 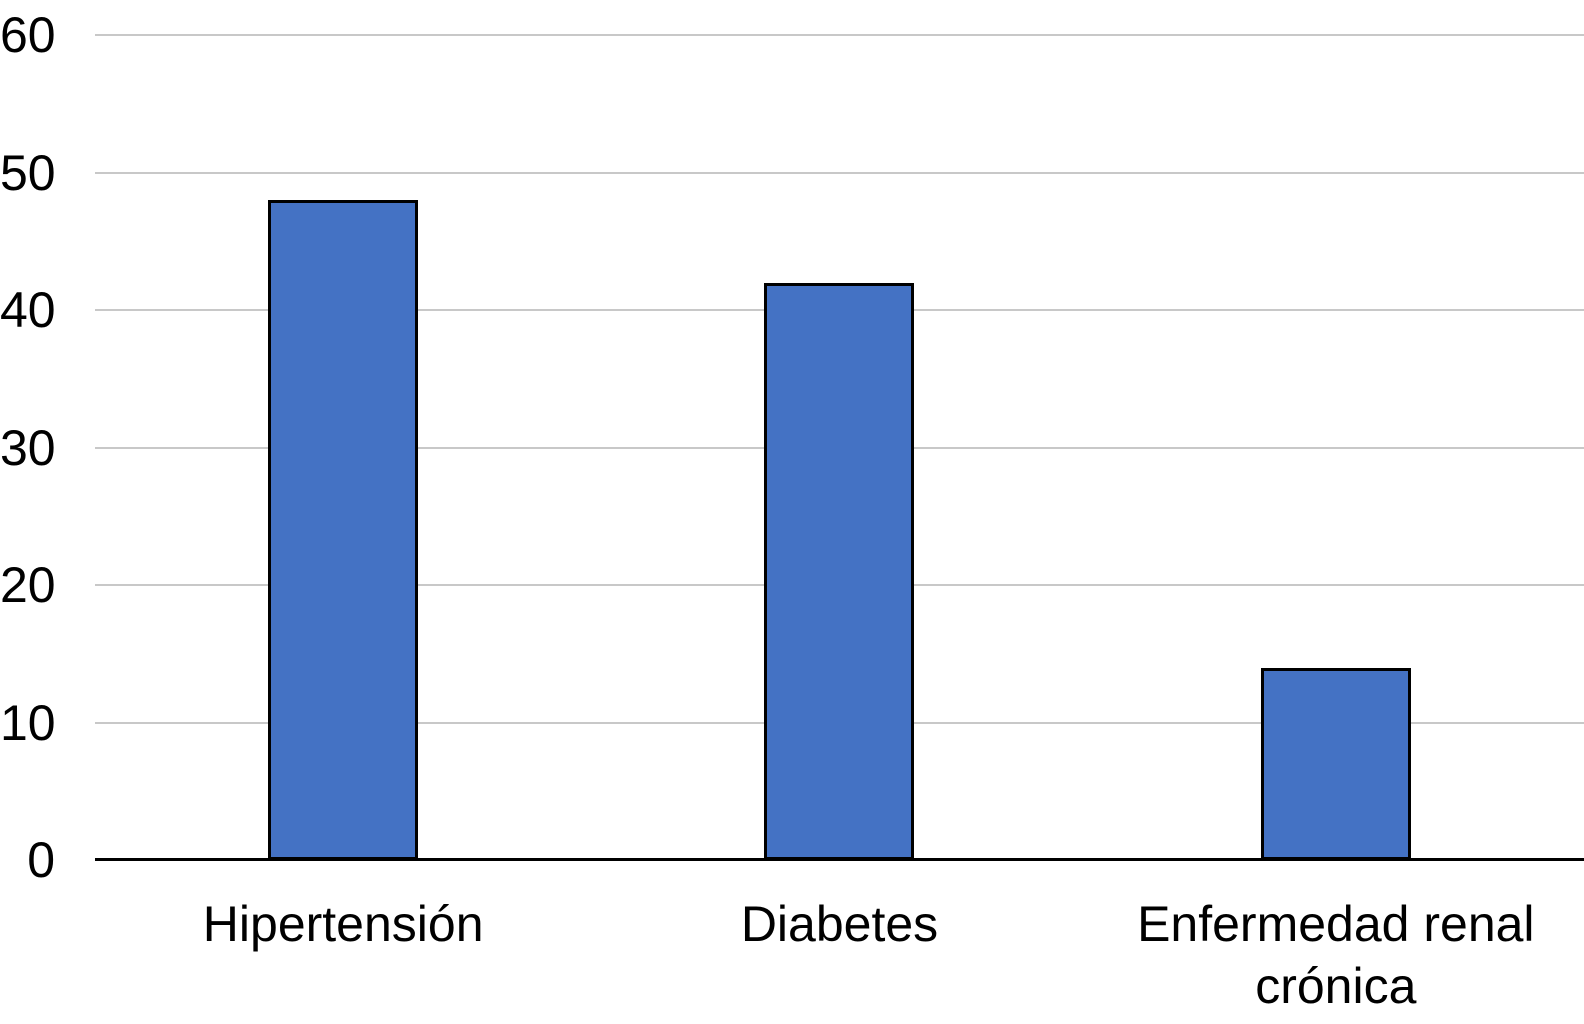 I want to click on x-axis-line, so click(x=839, y=859).